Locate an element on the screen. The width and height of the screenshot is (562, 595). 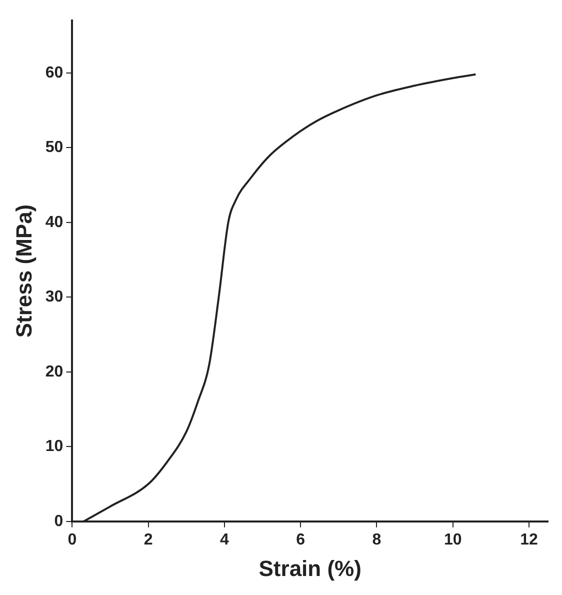
y-tick-label: 10 is located at coordinates (54, 447).